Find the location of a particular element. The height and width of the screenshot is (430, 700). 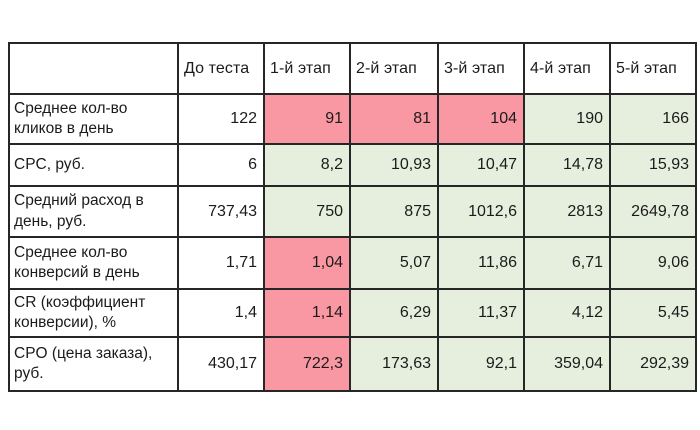

cell: 1,14 is located at coordinates (307, 313).